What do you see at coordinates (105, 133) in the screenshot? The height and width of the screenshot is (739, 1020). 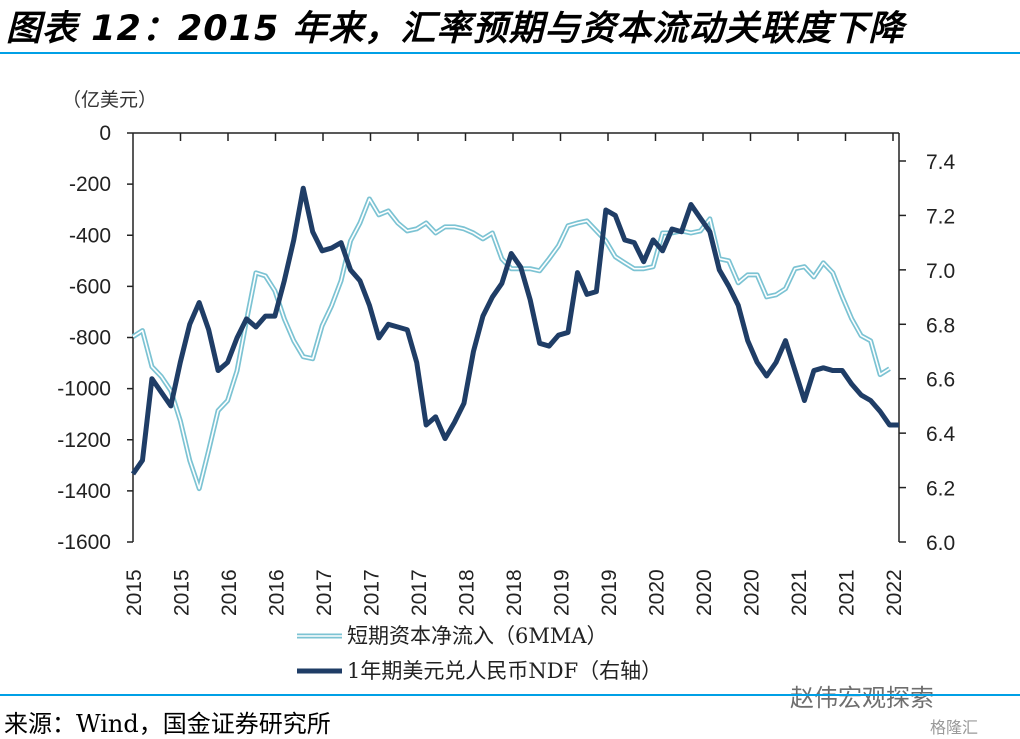 I see `y-tick-label: 0` at bounding box center [105, 133].